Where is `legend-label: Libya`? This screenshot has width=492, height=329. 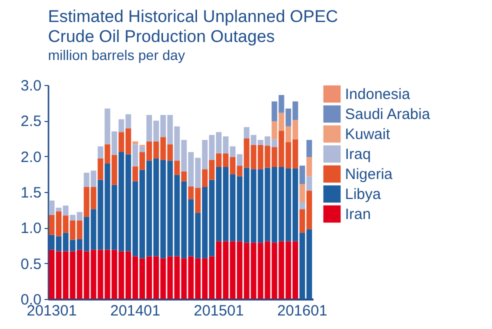
legend-label: Libya is located at coordinates (363, 194).